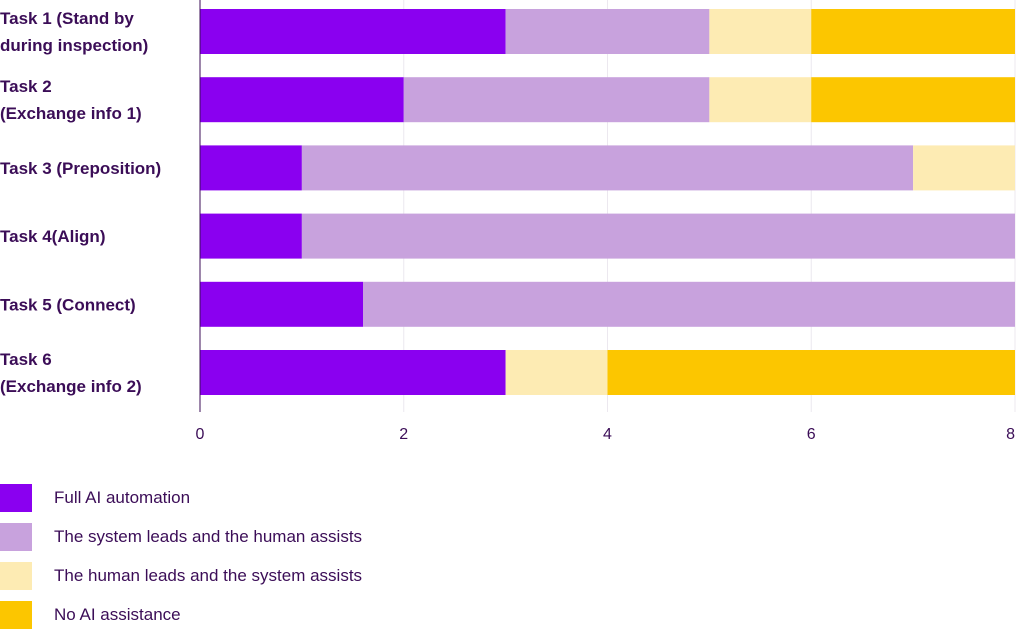 The height and width of the screenshot is (634, 1024). Describe the element at coordinates (71, 386) in the screenshot. I see `category-label-line: (Exchange info 2)` at that location.